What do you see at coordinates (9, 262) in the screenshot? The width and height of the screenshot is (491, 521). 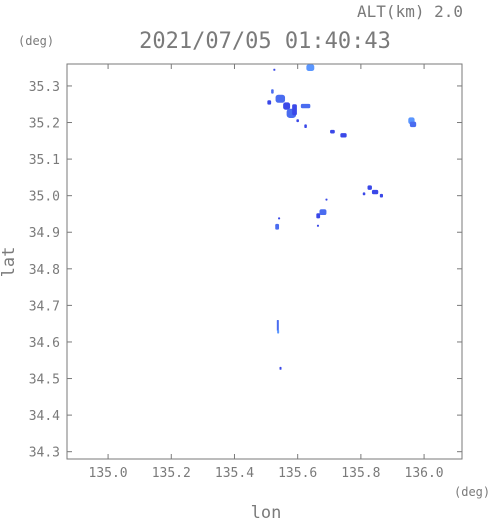 I see `y-axis-label: lat` at bounding box center [9, 262].